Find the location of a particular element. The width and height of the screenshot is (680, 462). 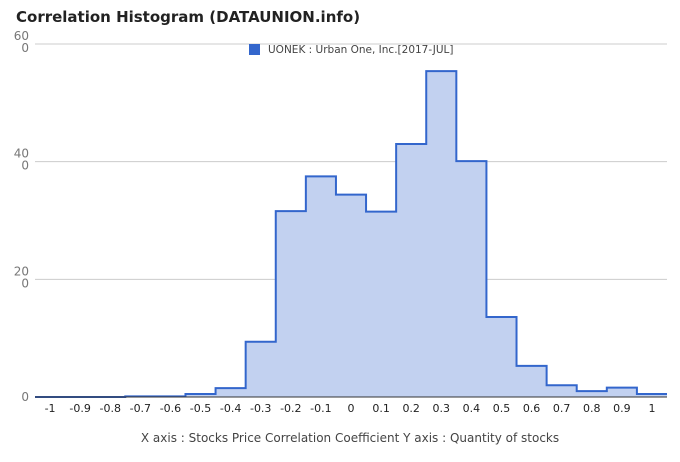

legend-swatch is located at coordinates (254, 49).